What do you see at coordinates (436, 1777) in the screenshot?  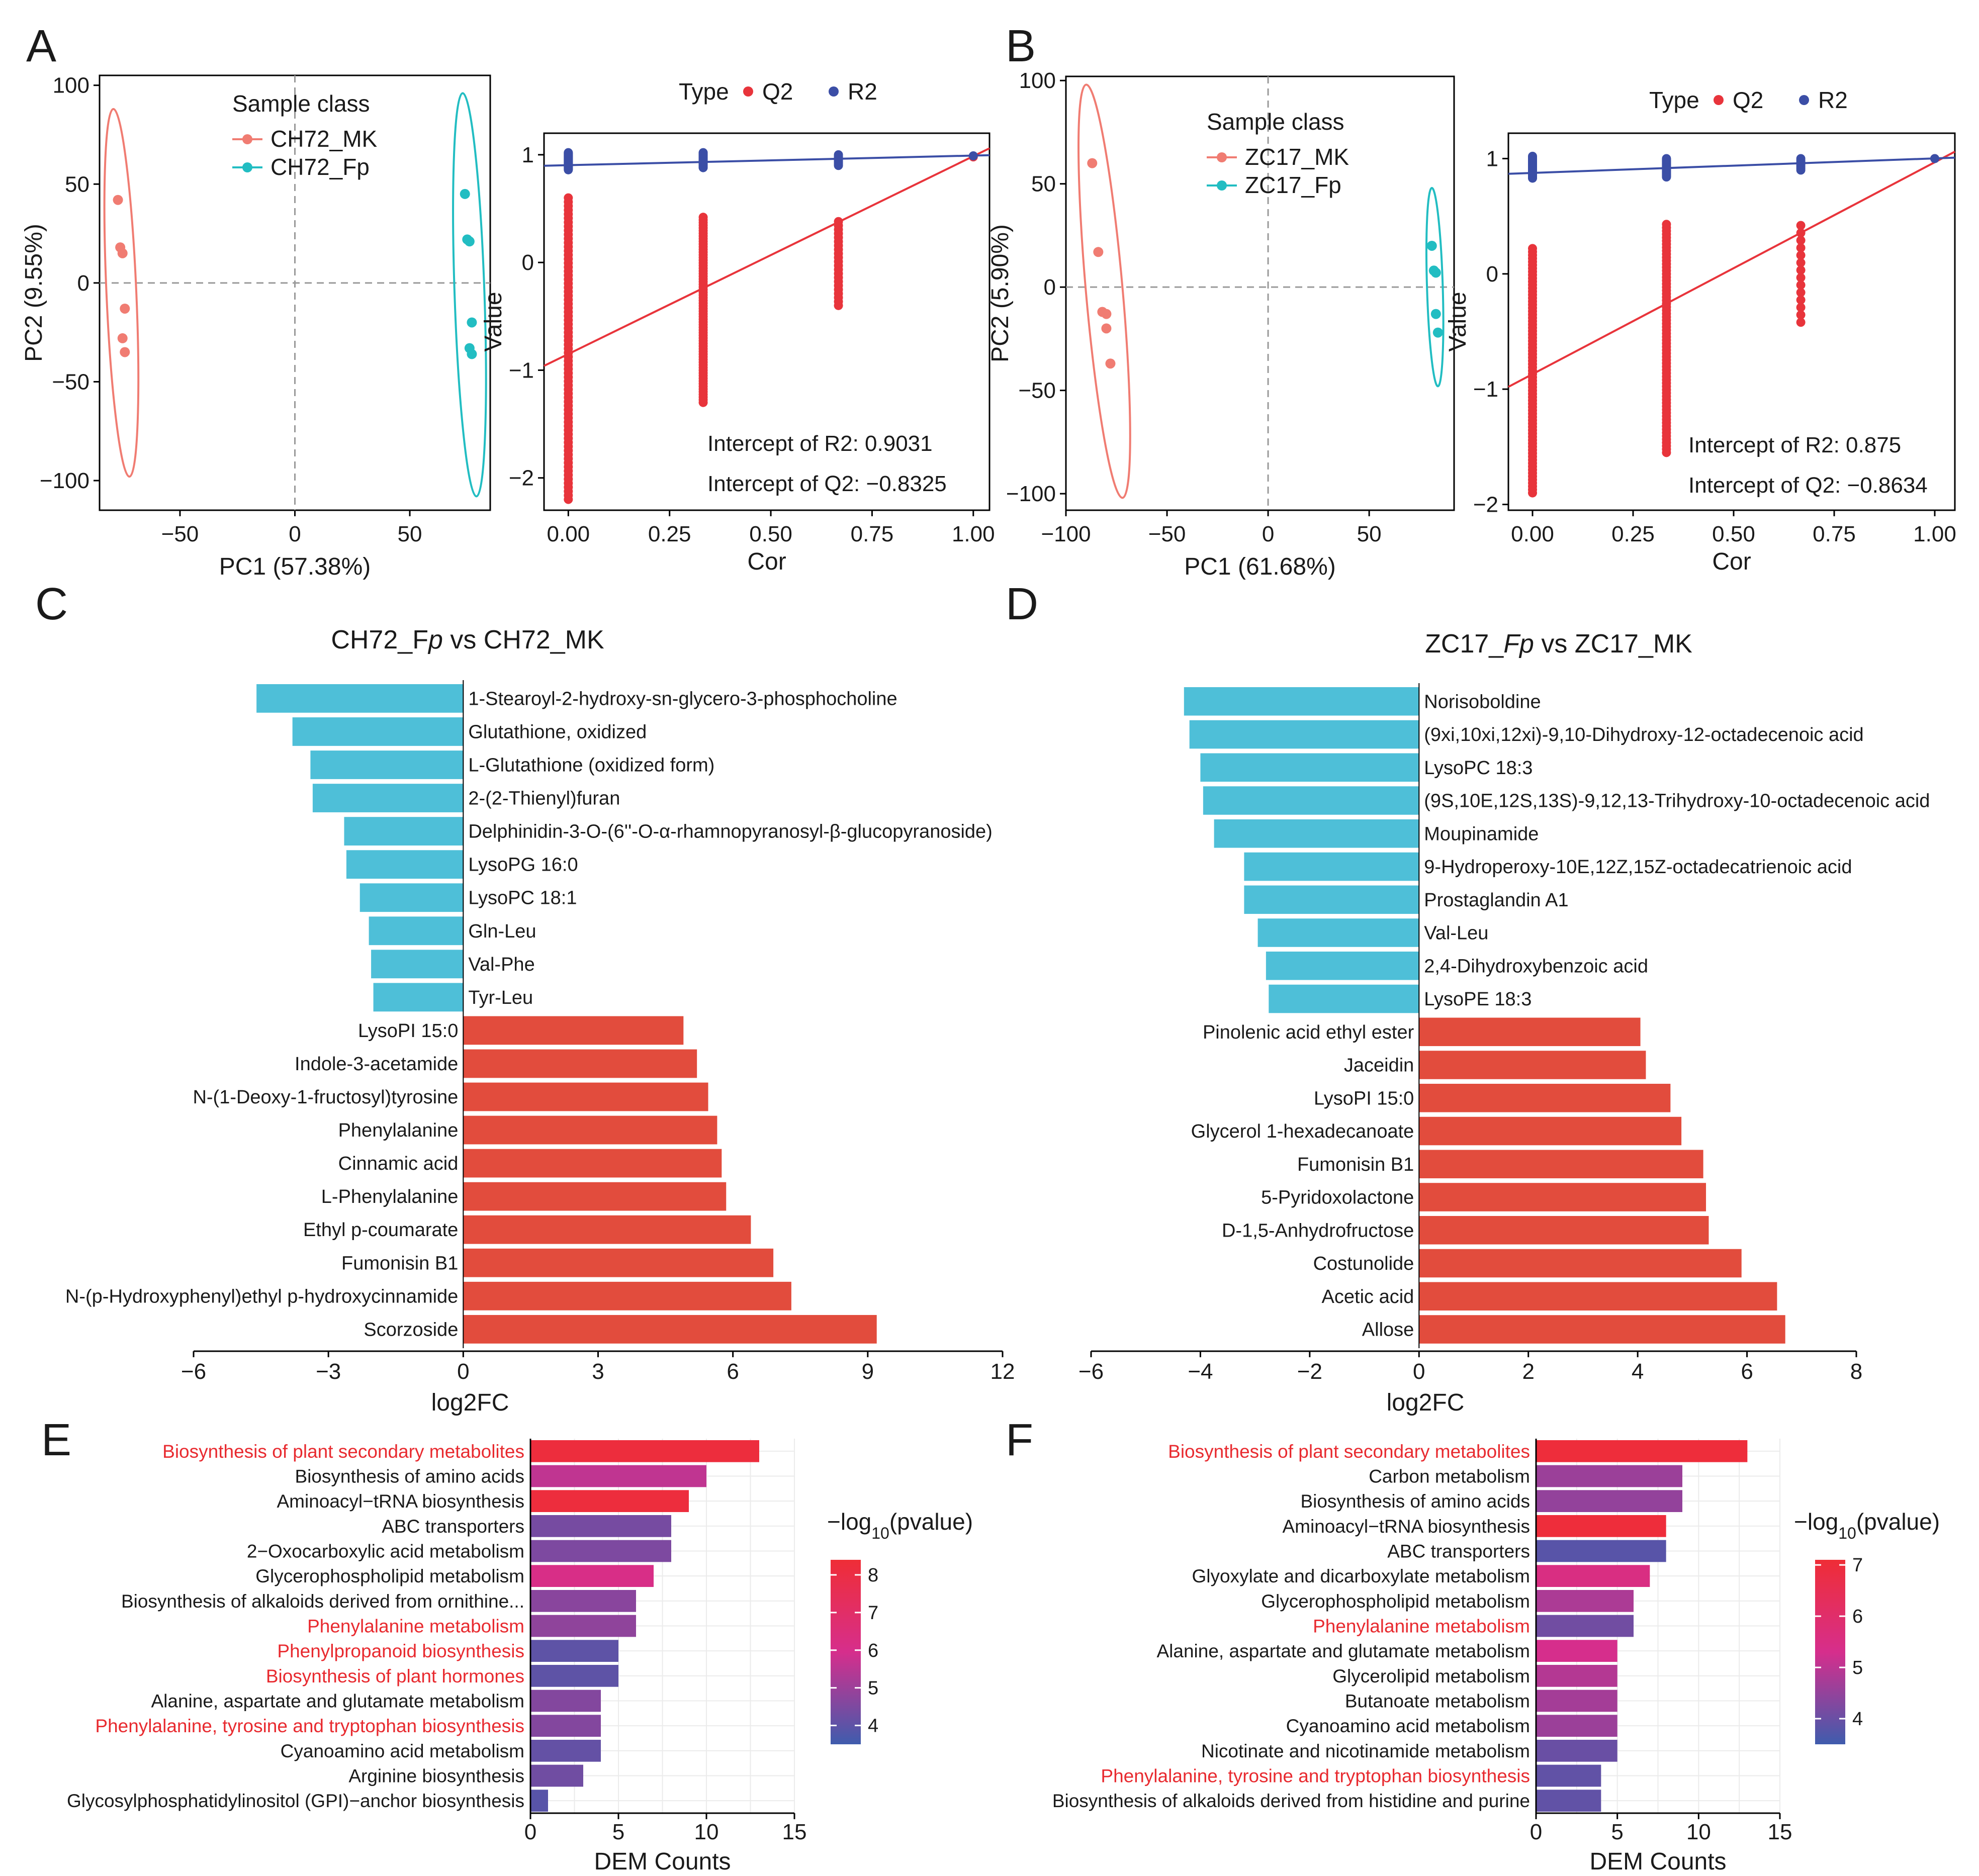 I see `pathway-label: Arginine biosynthesis` at bounding box center [436, 1777].